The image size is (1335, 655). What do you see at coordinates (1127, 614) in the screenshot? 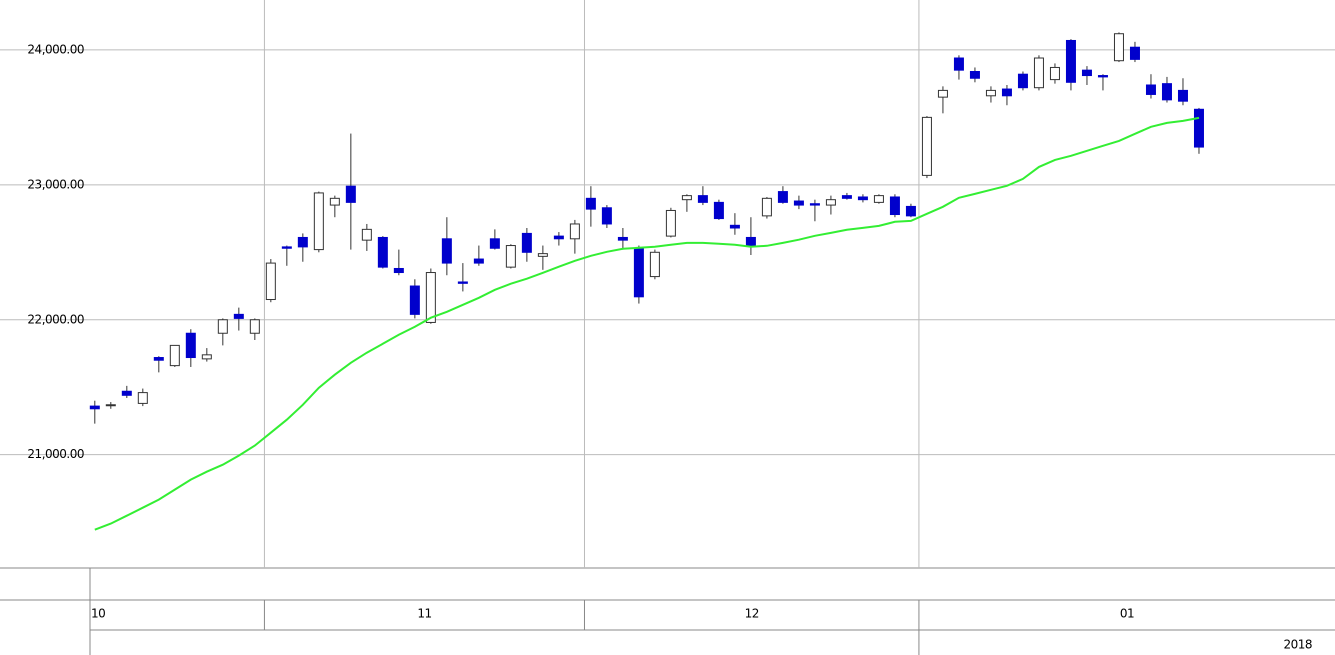
I see `month-label: 01` at bounding box center [1127, 614].